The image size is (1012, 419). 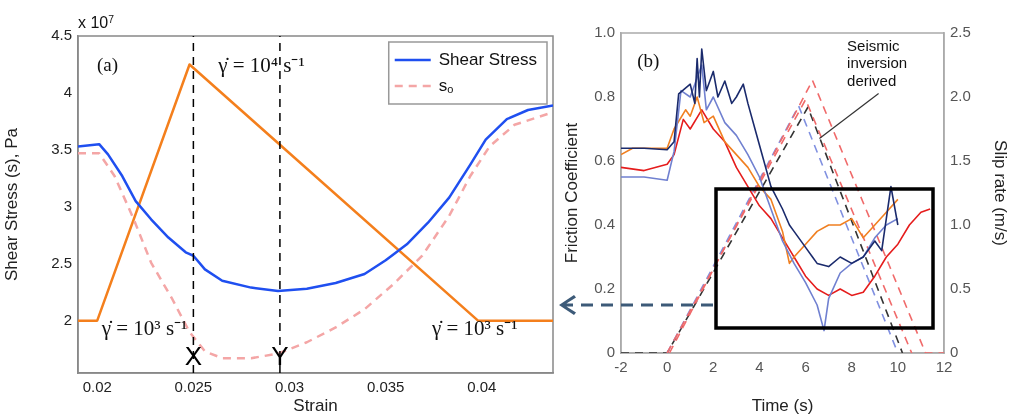 What do you see at coordinates (61, 35) in the screenshot?
I see `y-tick-label: 4.5` at bounding box center [61, 35].